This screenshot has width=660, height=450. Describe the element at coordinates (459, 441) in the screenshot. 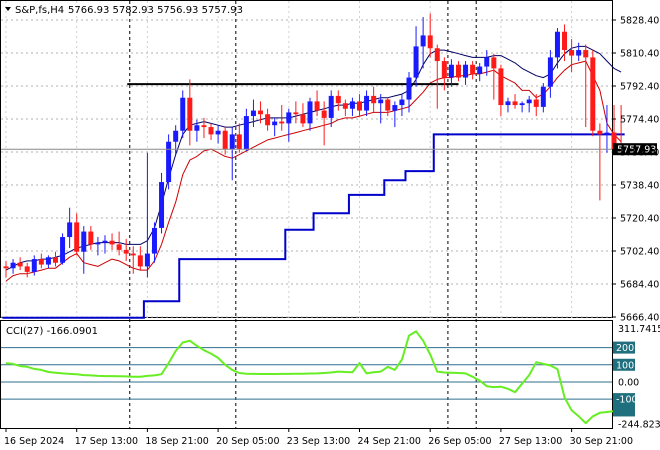

I see `time-tick-label: 26 Sep 05:00` at that location.